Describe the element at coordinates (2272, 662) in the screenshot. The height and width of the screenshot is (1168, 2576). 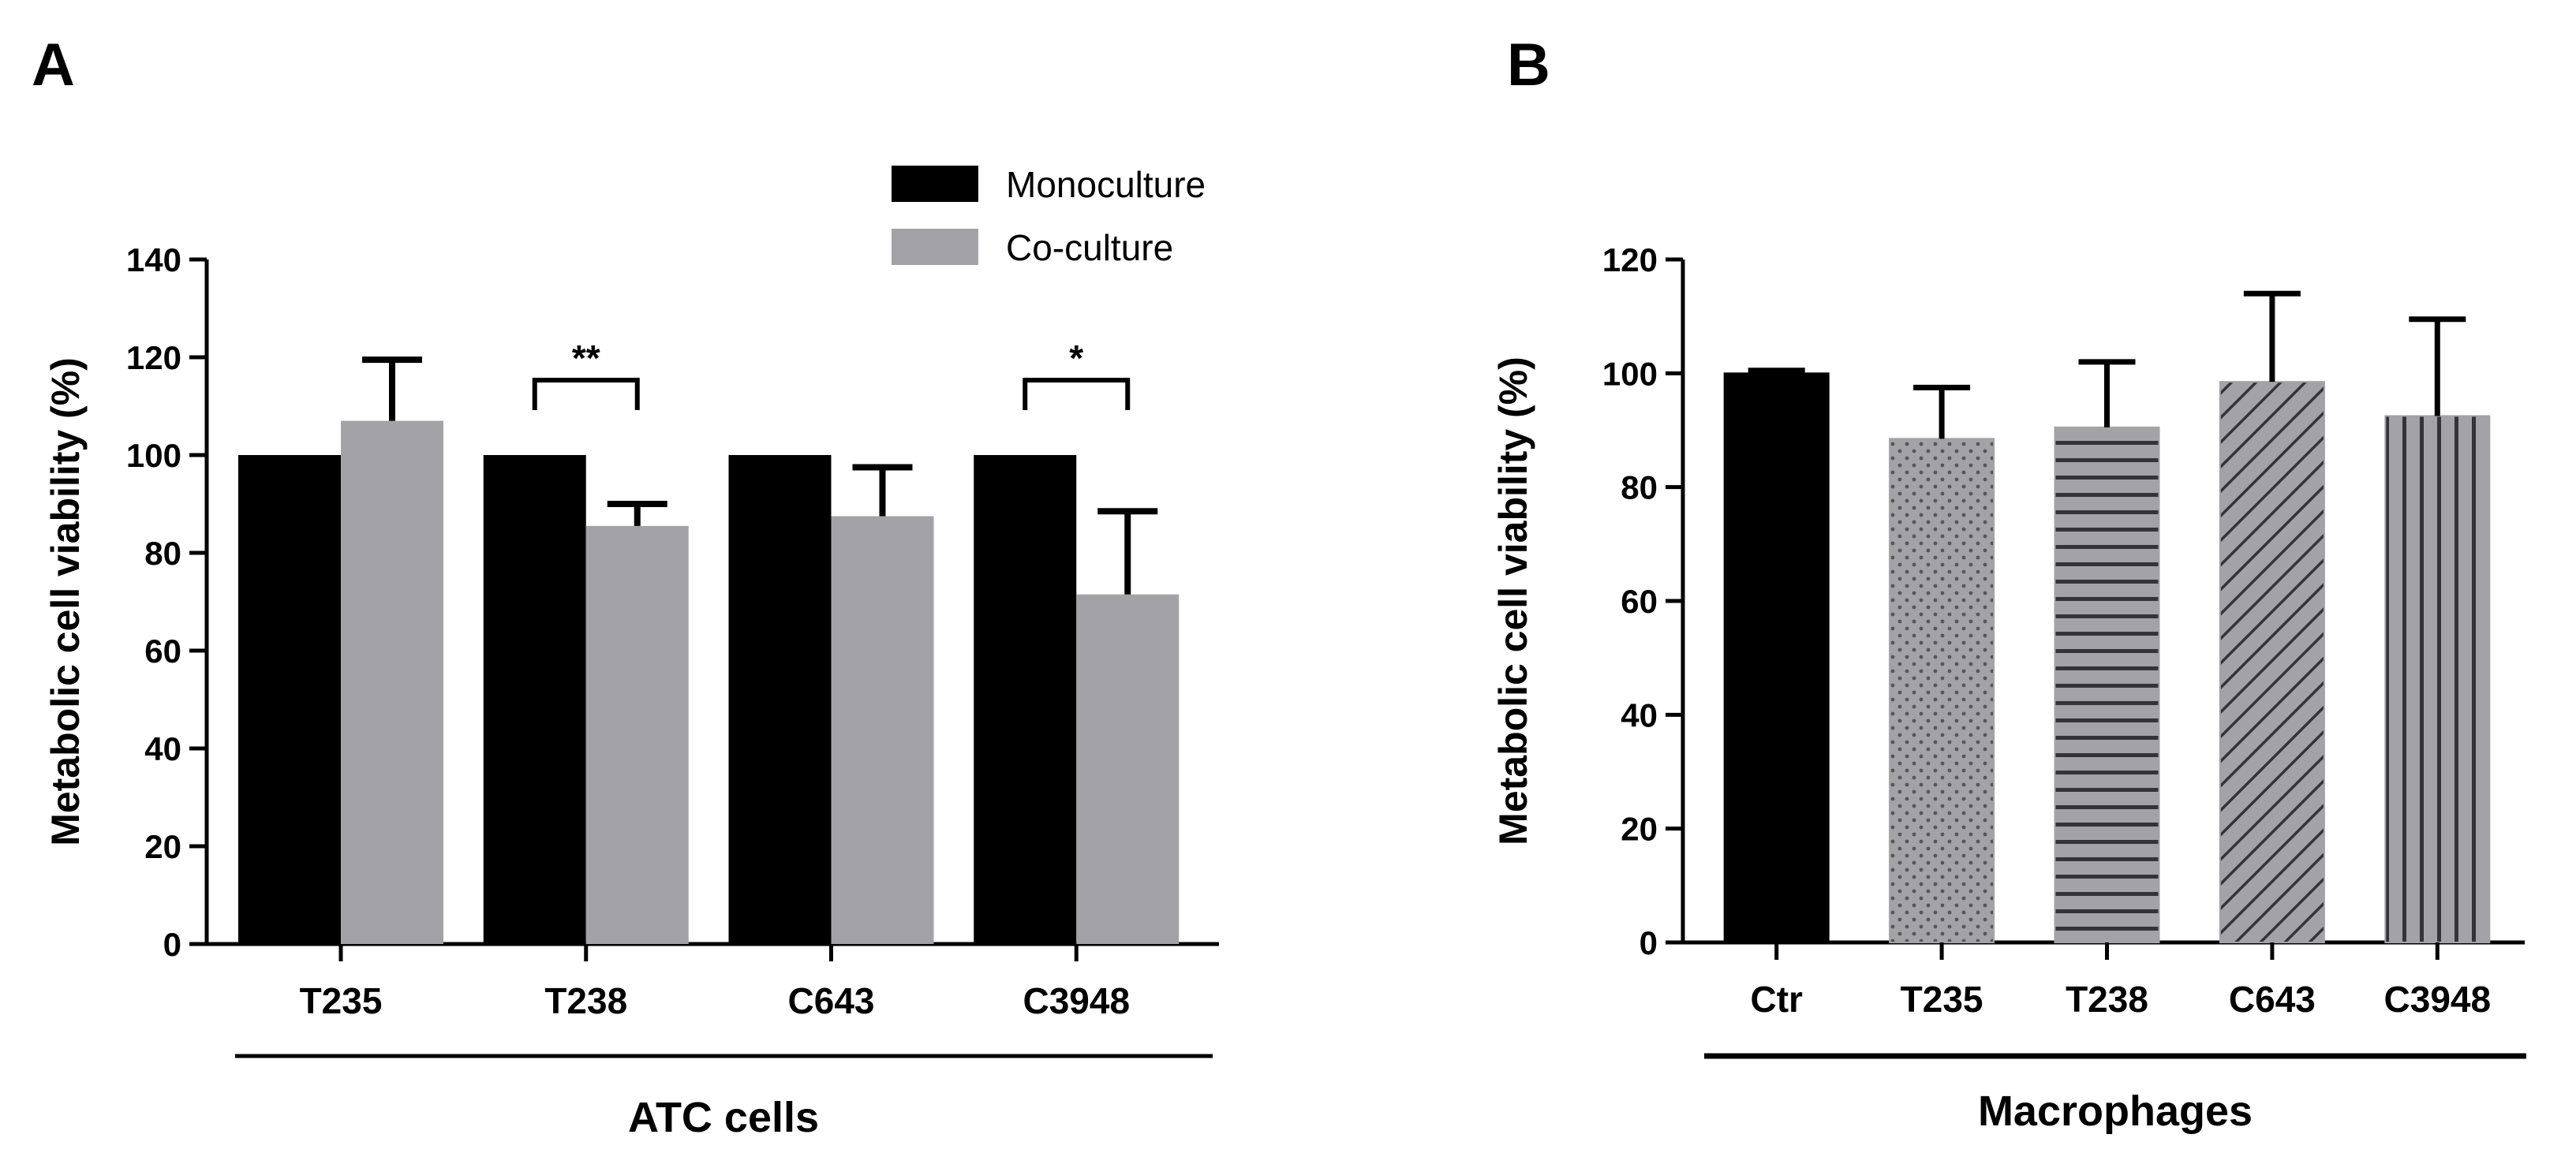
I see `bar-c643` at that location.